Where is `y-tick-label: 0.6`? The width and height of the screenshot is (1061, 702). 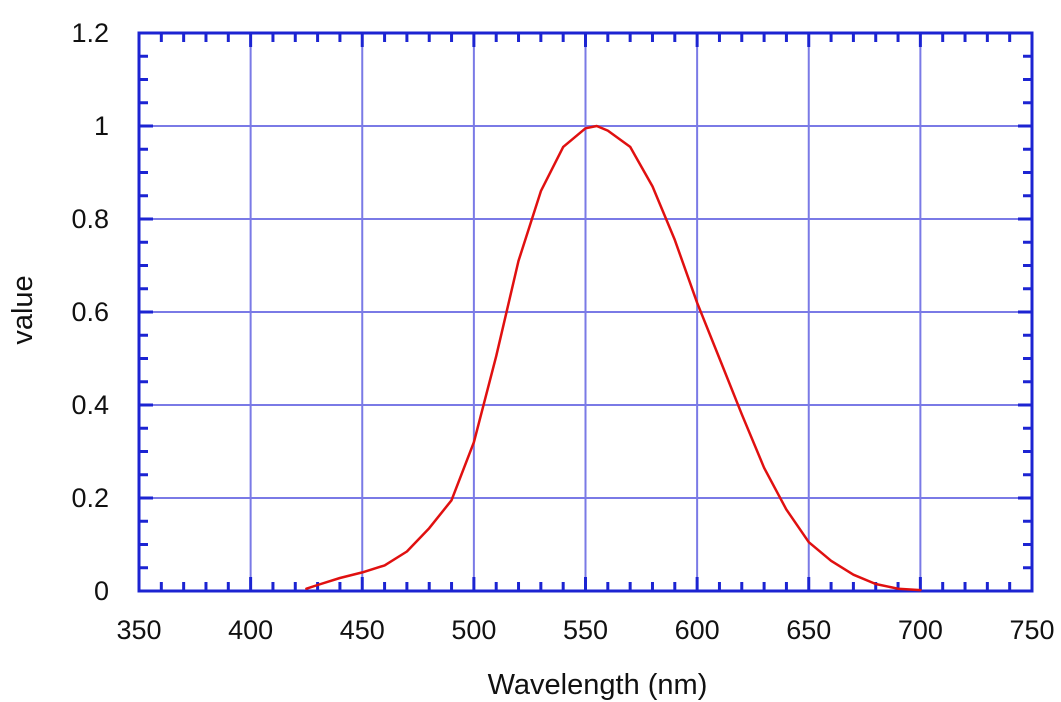 y-tick-label: 0.6 is located at coordinates (90, 312).